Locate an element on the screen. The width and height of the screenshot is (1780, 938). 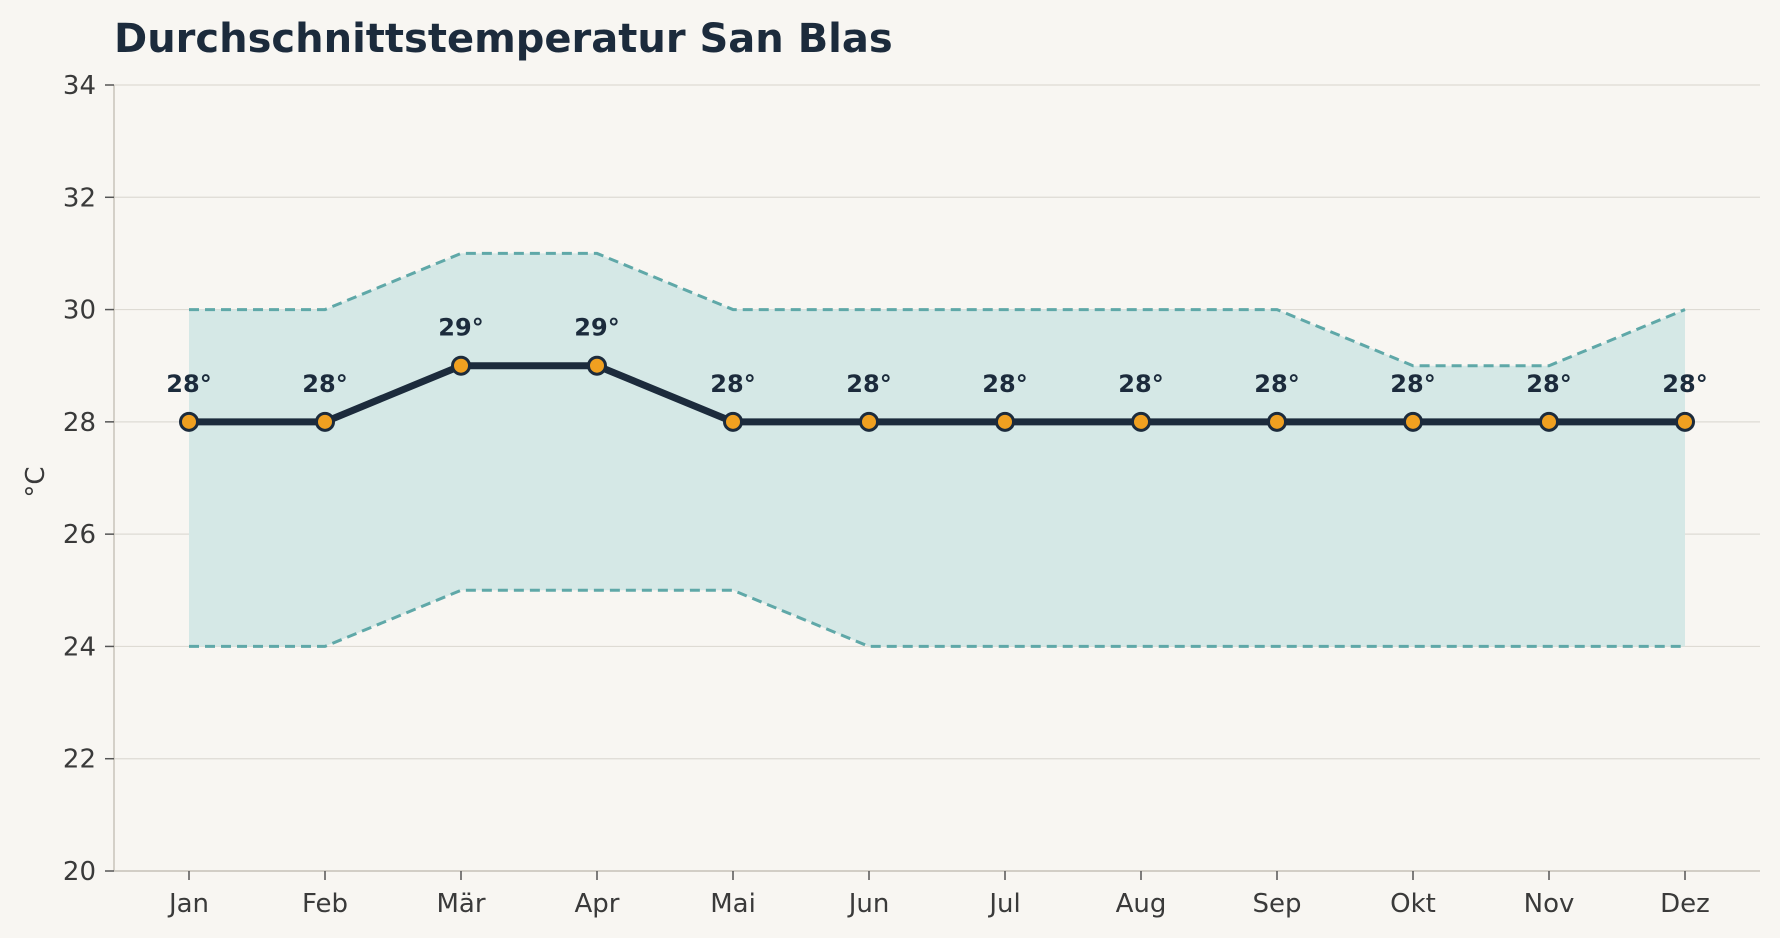
x-tick-label-7: Aug is located at coordinates (1141, 904).